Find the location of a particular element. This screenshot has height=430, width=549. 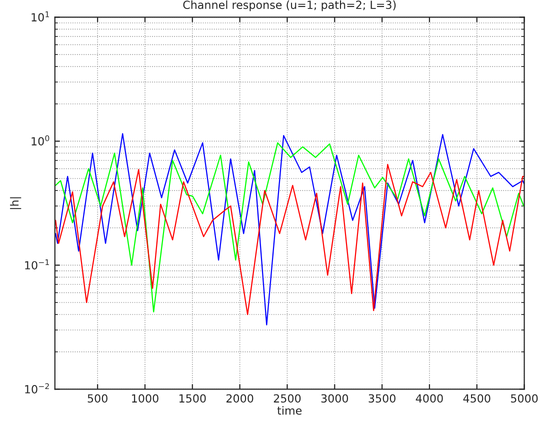

x-tick-label: 4500 is located at coordinates (476, 398).